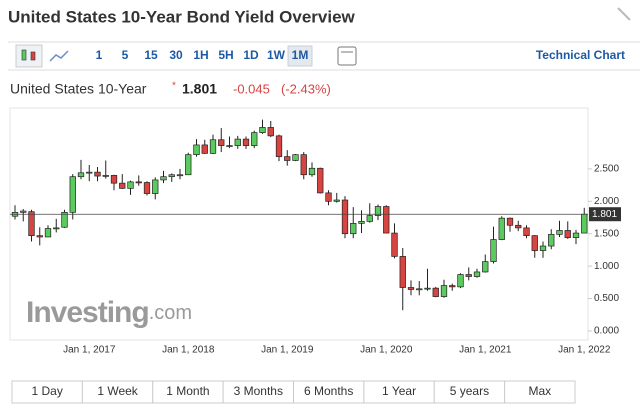 This screenshot has height=418, width=640. I want to click on range-button, so click(540, 392).